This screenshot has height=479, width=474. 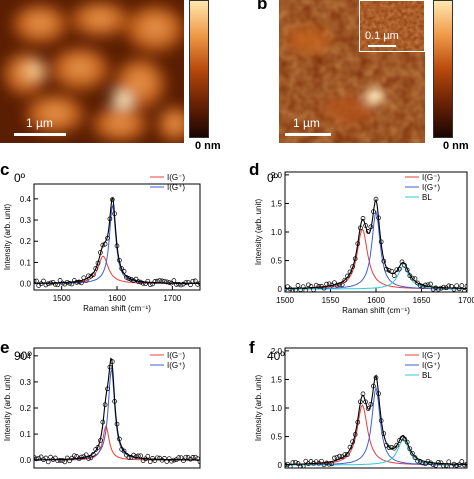 What do you see at coordinates (376, 435) in the screenshot?
I see `series-red` at bounding box center [376, 435].